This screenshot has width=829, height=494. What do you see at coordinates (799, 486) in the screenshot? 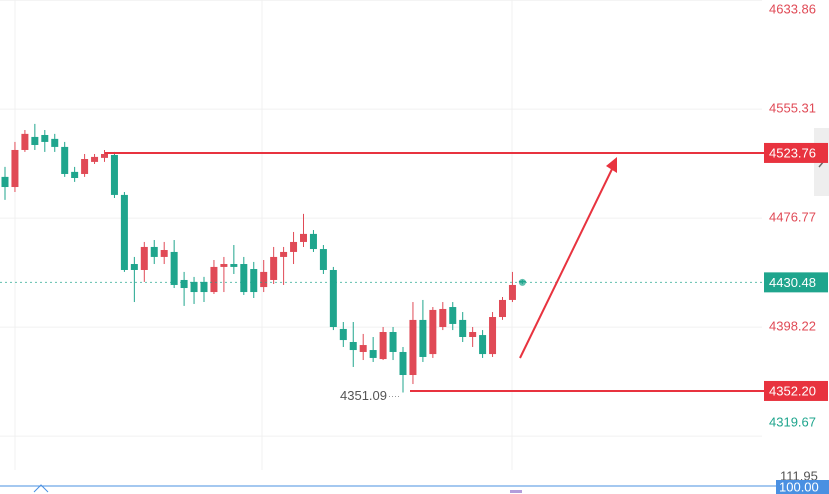
I see `indicator-label: 100.00` at bounding box center [799, 486].